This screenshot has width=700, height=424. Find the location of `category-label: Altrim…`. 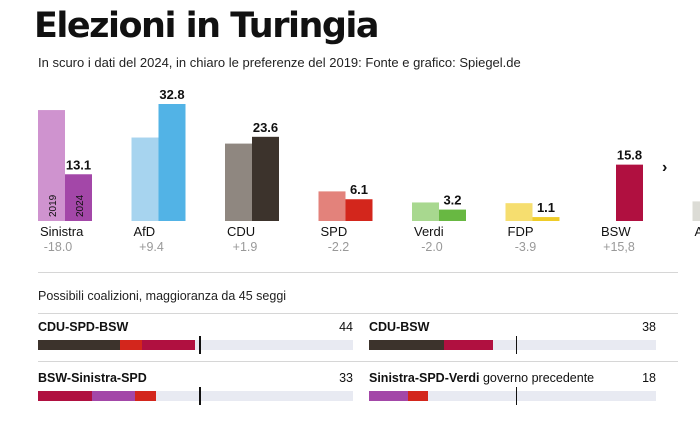

category-label: Altrim… is located at coordinates (697, 231).